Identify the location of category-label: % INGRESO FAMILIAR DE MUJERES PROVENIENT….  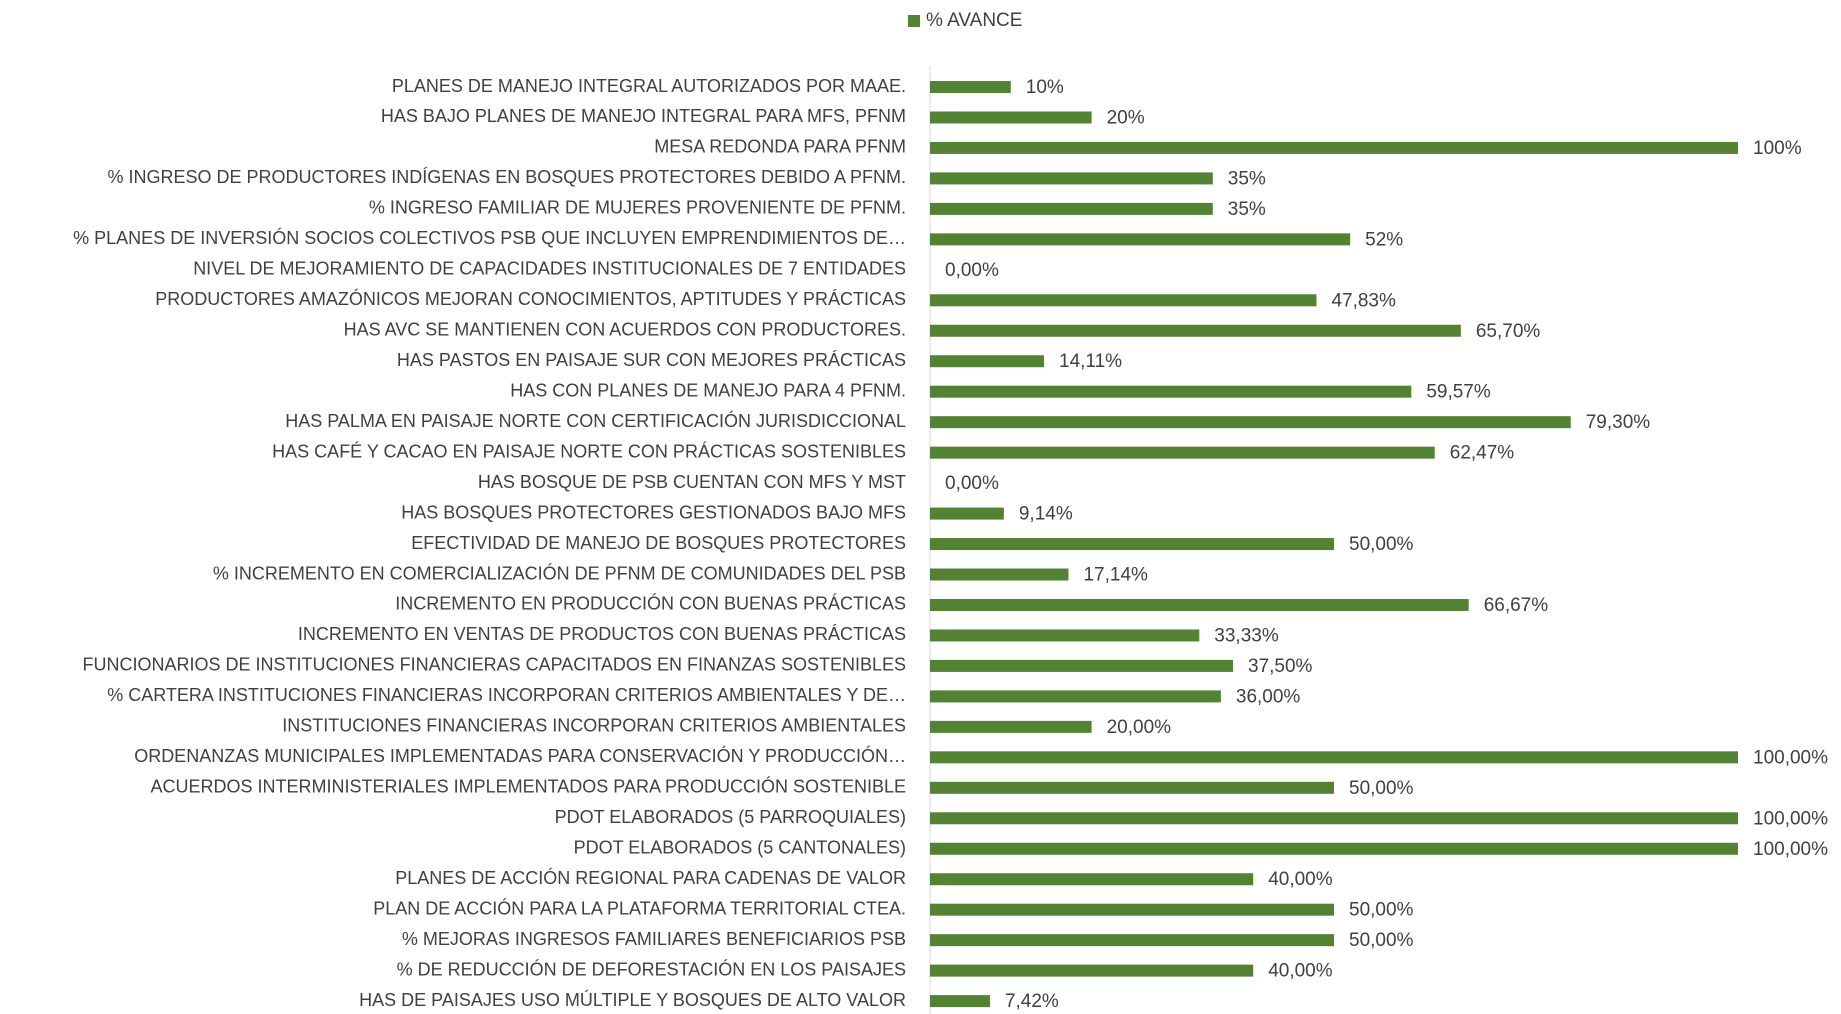
(637, 208).